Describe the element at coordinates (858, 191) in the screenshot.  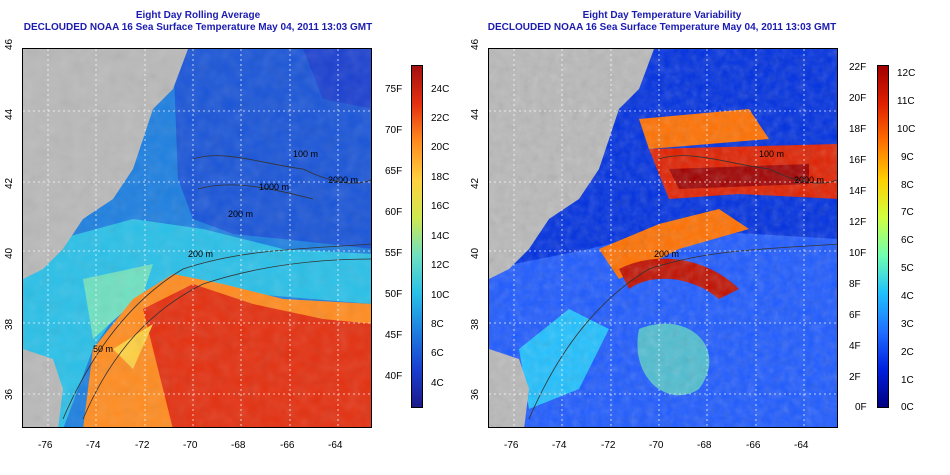
I see `right-cb-f: 14F` at that location.